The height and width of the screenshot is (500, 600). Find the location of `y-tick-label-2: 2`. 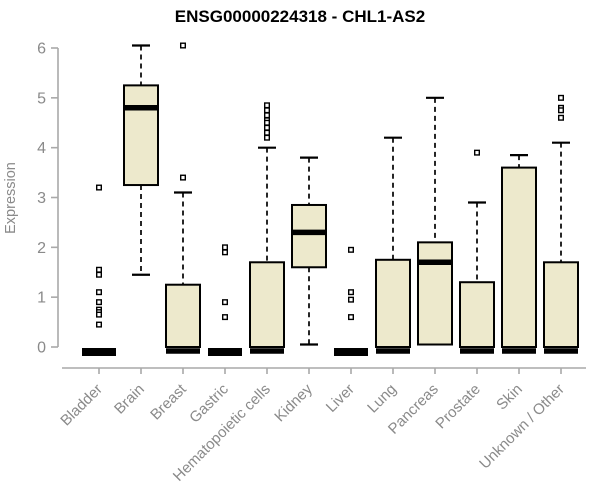

y-tick-label-2: 2 is located at coordinates (41, 248).